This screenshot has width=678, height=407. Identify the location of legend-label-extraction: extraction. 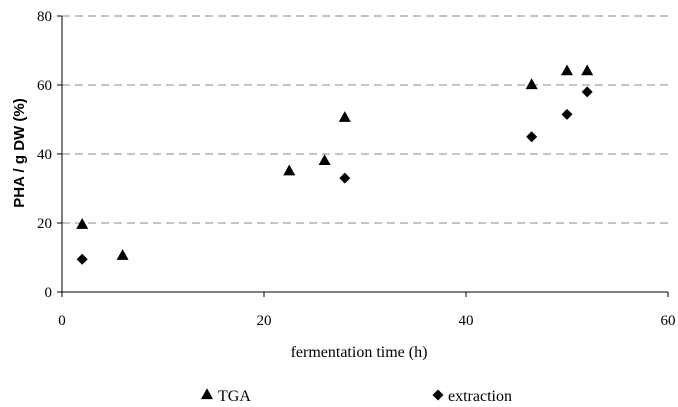
(480, 396).